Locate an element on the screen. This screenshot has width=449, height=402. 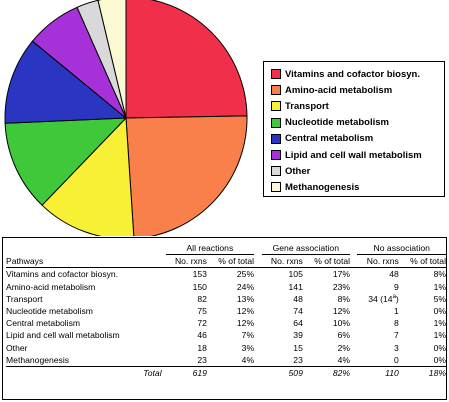
table-cell: 2% is located at coordinates (344, 347).